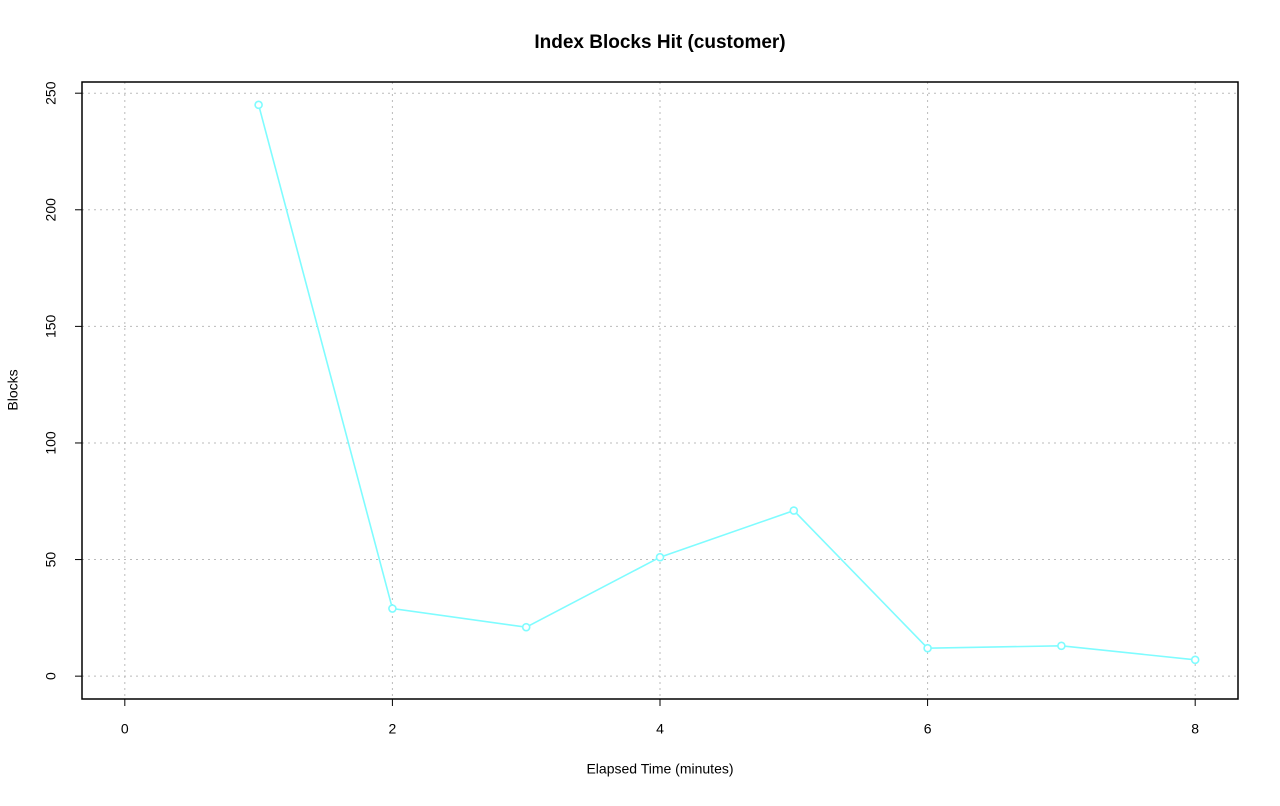 The width and height of the screenshot is (1280, 806). What do you see at coordinates (393, 729) in the screenshot?
I see `x-tick-label: 2` at bounding box center [393, 729].